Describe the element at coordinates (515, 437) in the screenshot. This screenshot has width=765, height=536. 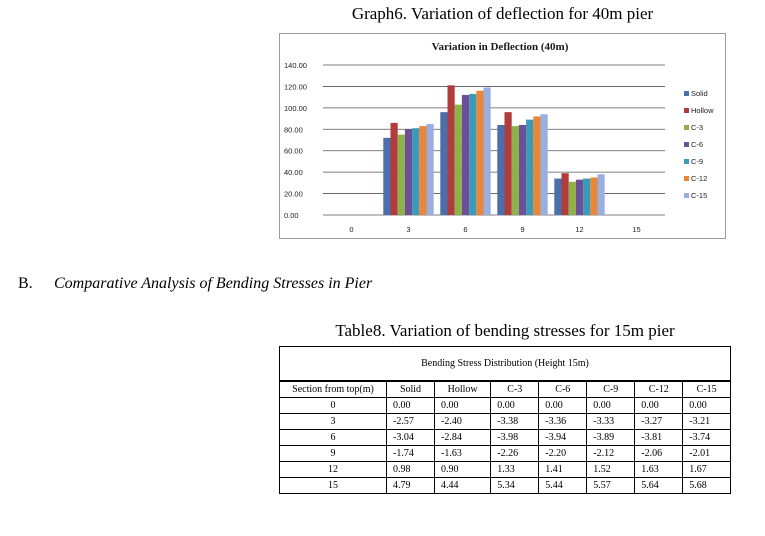
I see `table-cell: -3.98` at that location.